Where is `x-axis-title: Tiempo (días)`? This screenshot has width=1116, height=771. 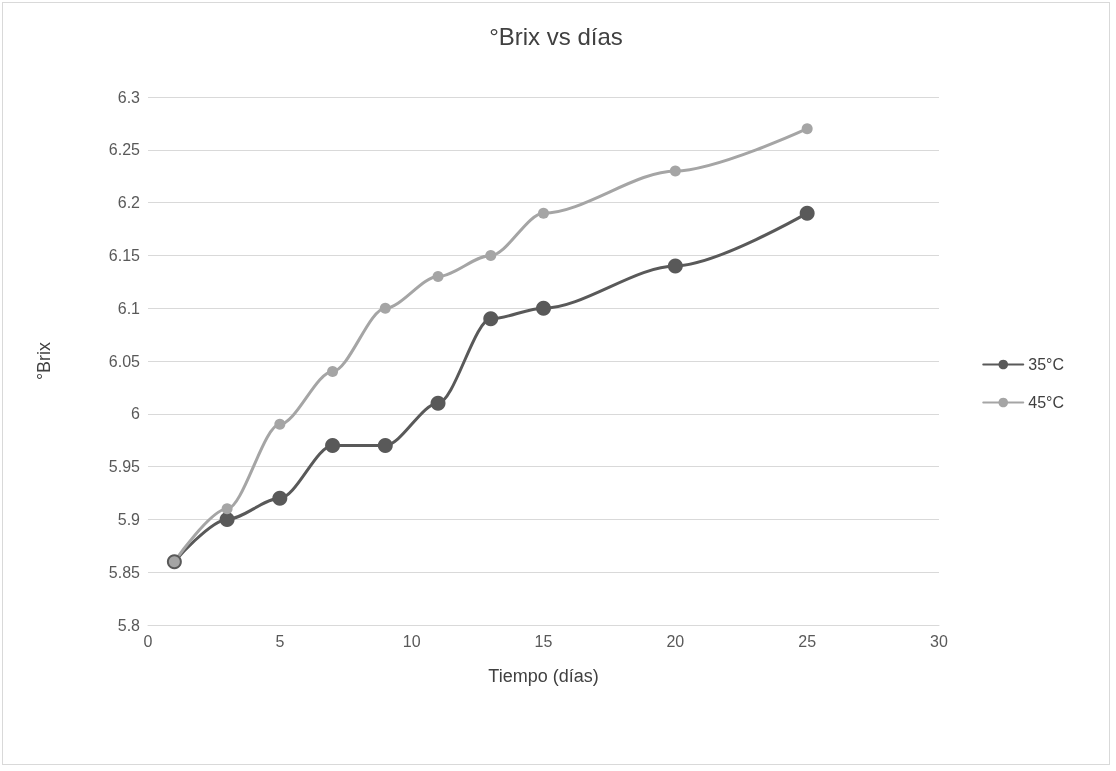
x-axis-title: Tiempo (días) is located at coordinates (543, 676).